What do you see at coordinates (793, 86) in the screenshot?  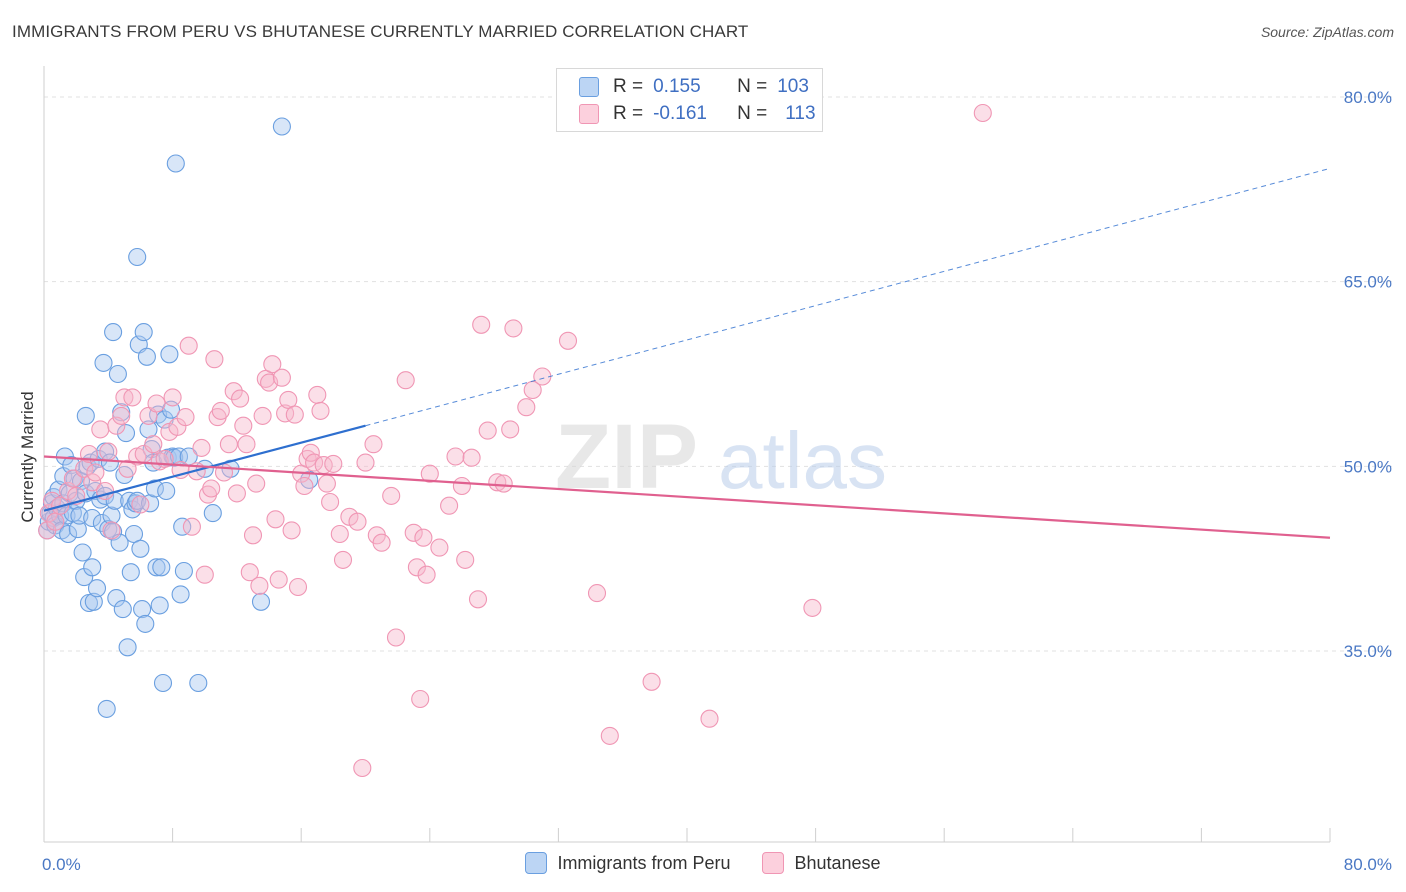 I see `n-value-peru: 103` at bounding box center [793, 86].